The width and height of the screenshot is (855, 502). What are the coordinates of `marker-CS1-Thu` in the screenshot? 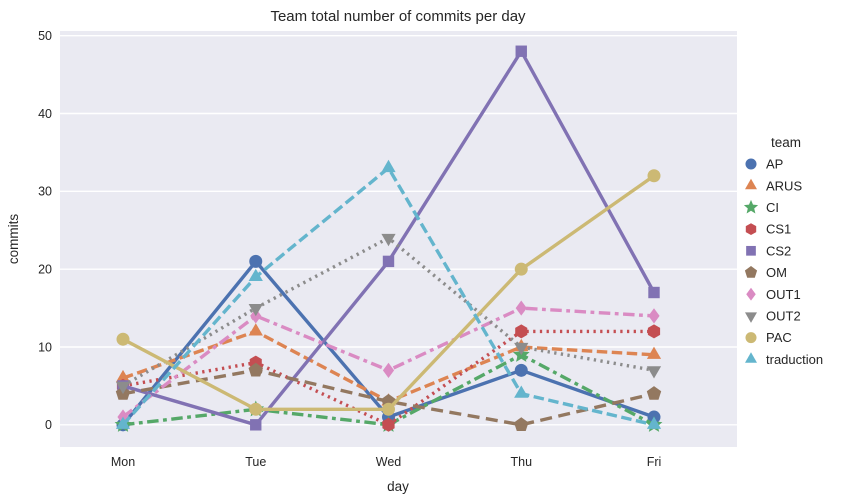 It's located at (521, 331).